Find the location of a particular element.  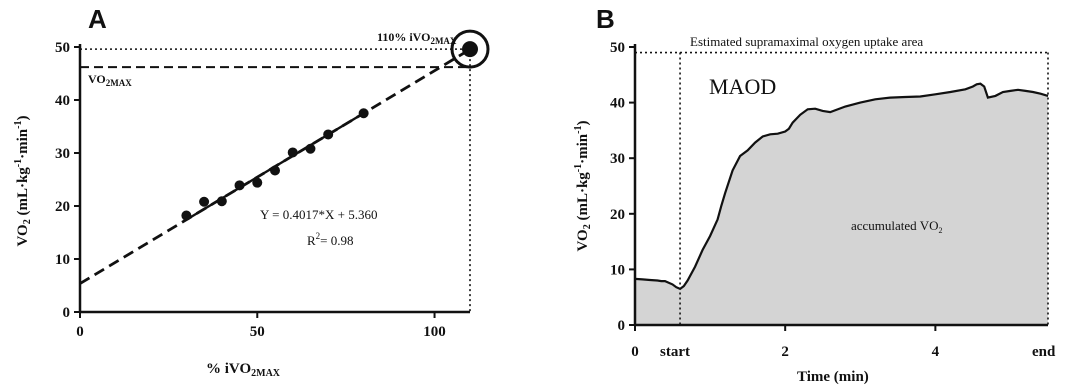

b-ytick-label: 40 is located at coordinates (617, 104).